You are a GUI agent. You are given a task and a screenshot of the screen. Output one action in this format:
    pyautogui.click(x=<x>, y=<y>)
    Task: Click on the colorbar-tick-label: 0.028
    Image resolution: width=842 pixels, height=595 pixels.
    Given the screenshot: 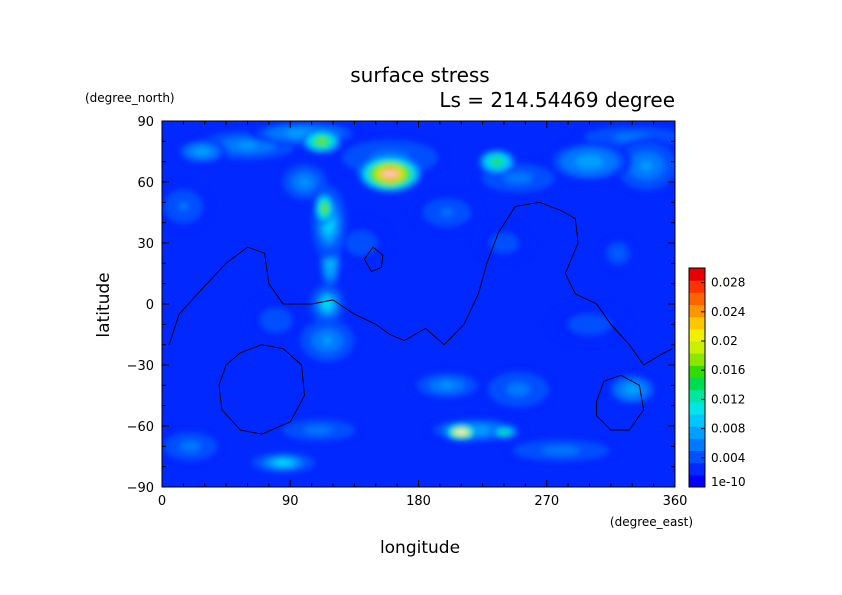 What is the action you would take?
    pyautogui.click(x=728, y=283)
    